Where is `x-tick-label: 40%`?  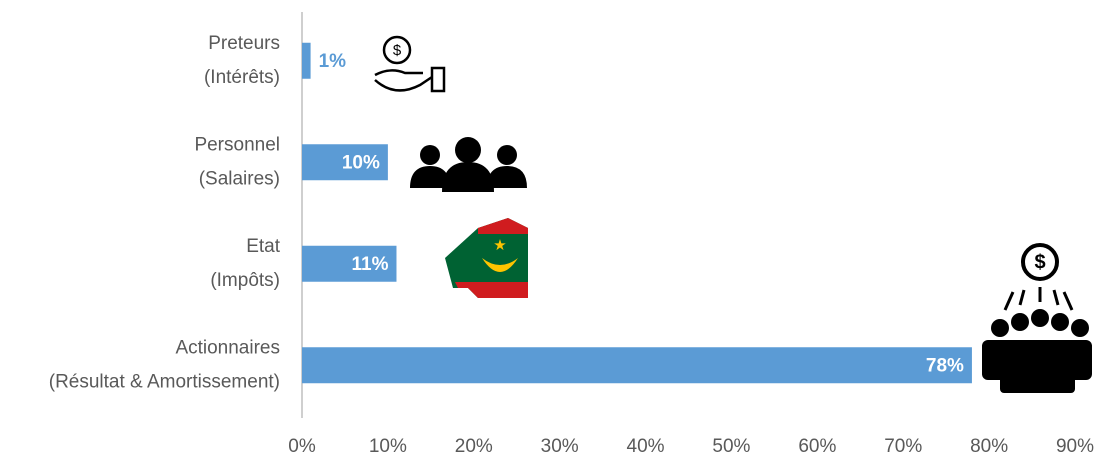 x-tick-label: 40% is located at coordinates (646, 446).